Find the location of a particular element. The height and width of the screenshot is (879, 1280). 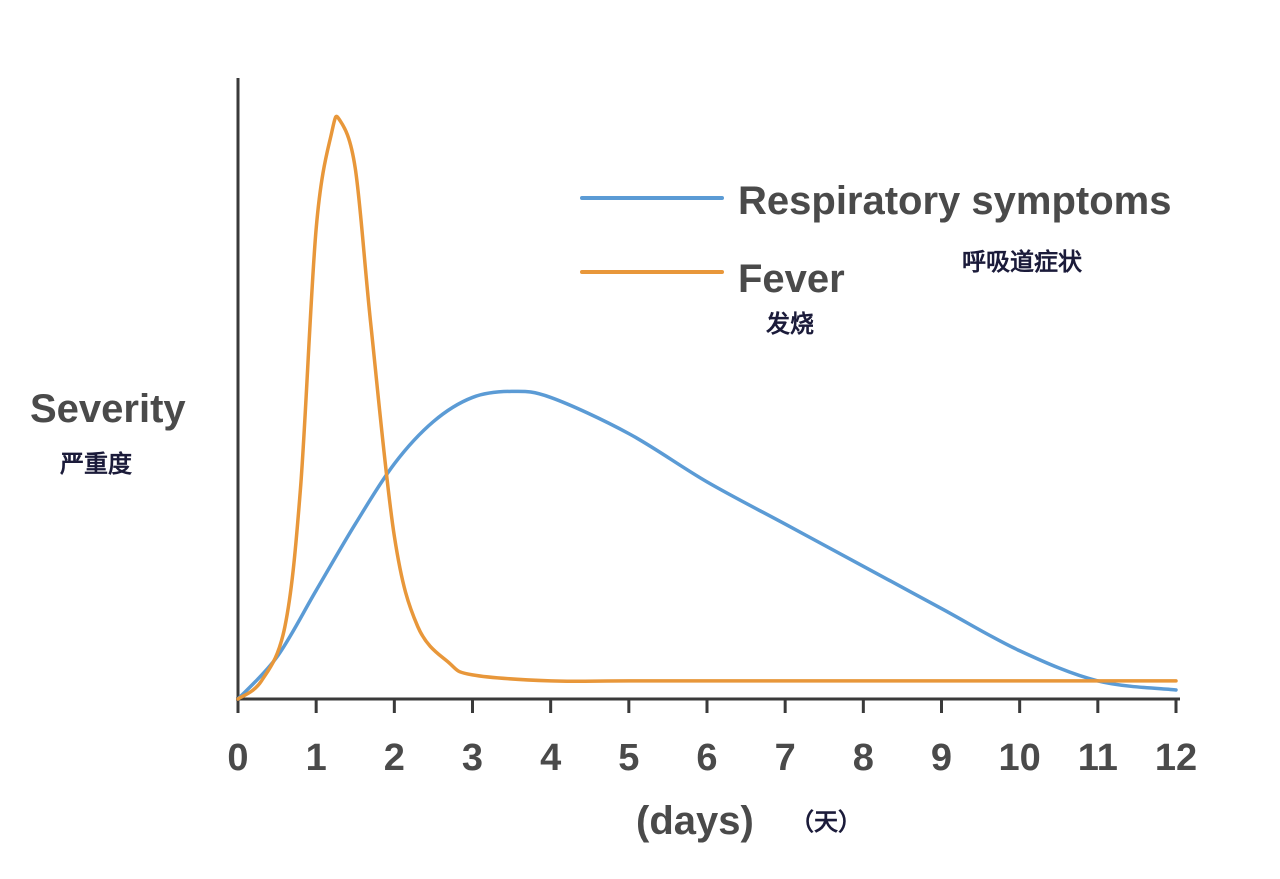

x-tick-label-7: 7 is located at coordinates (785, 758).